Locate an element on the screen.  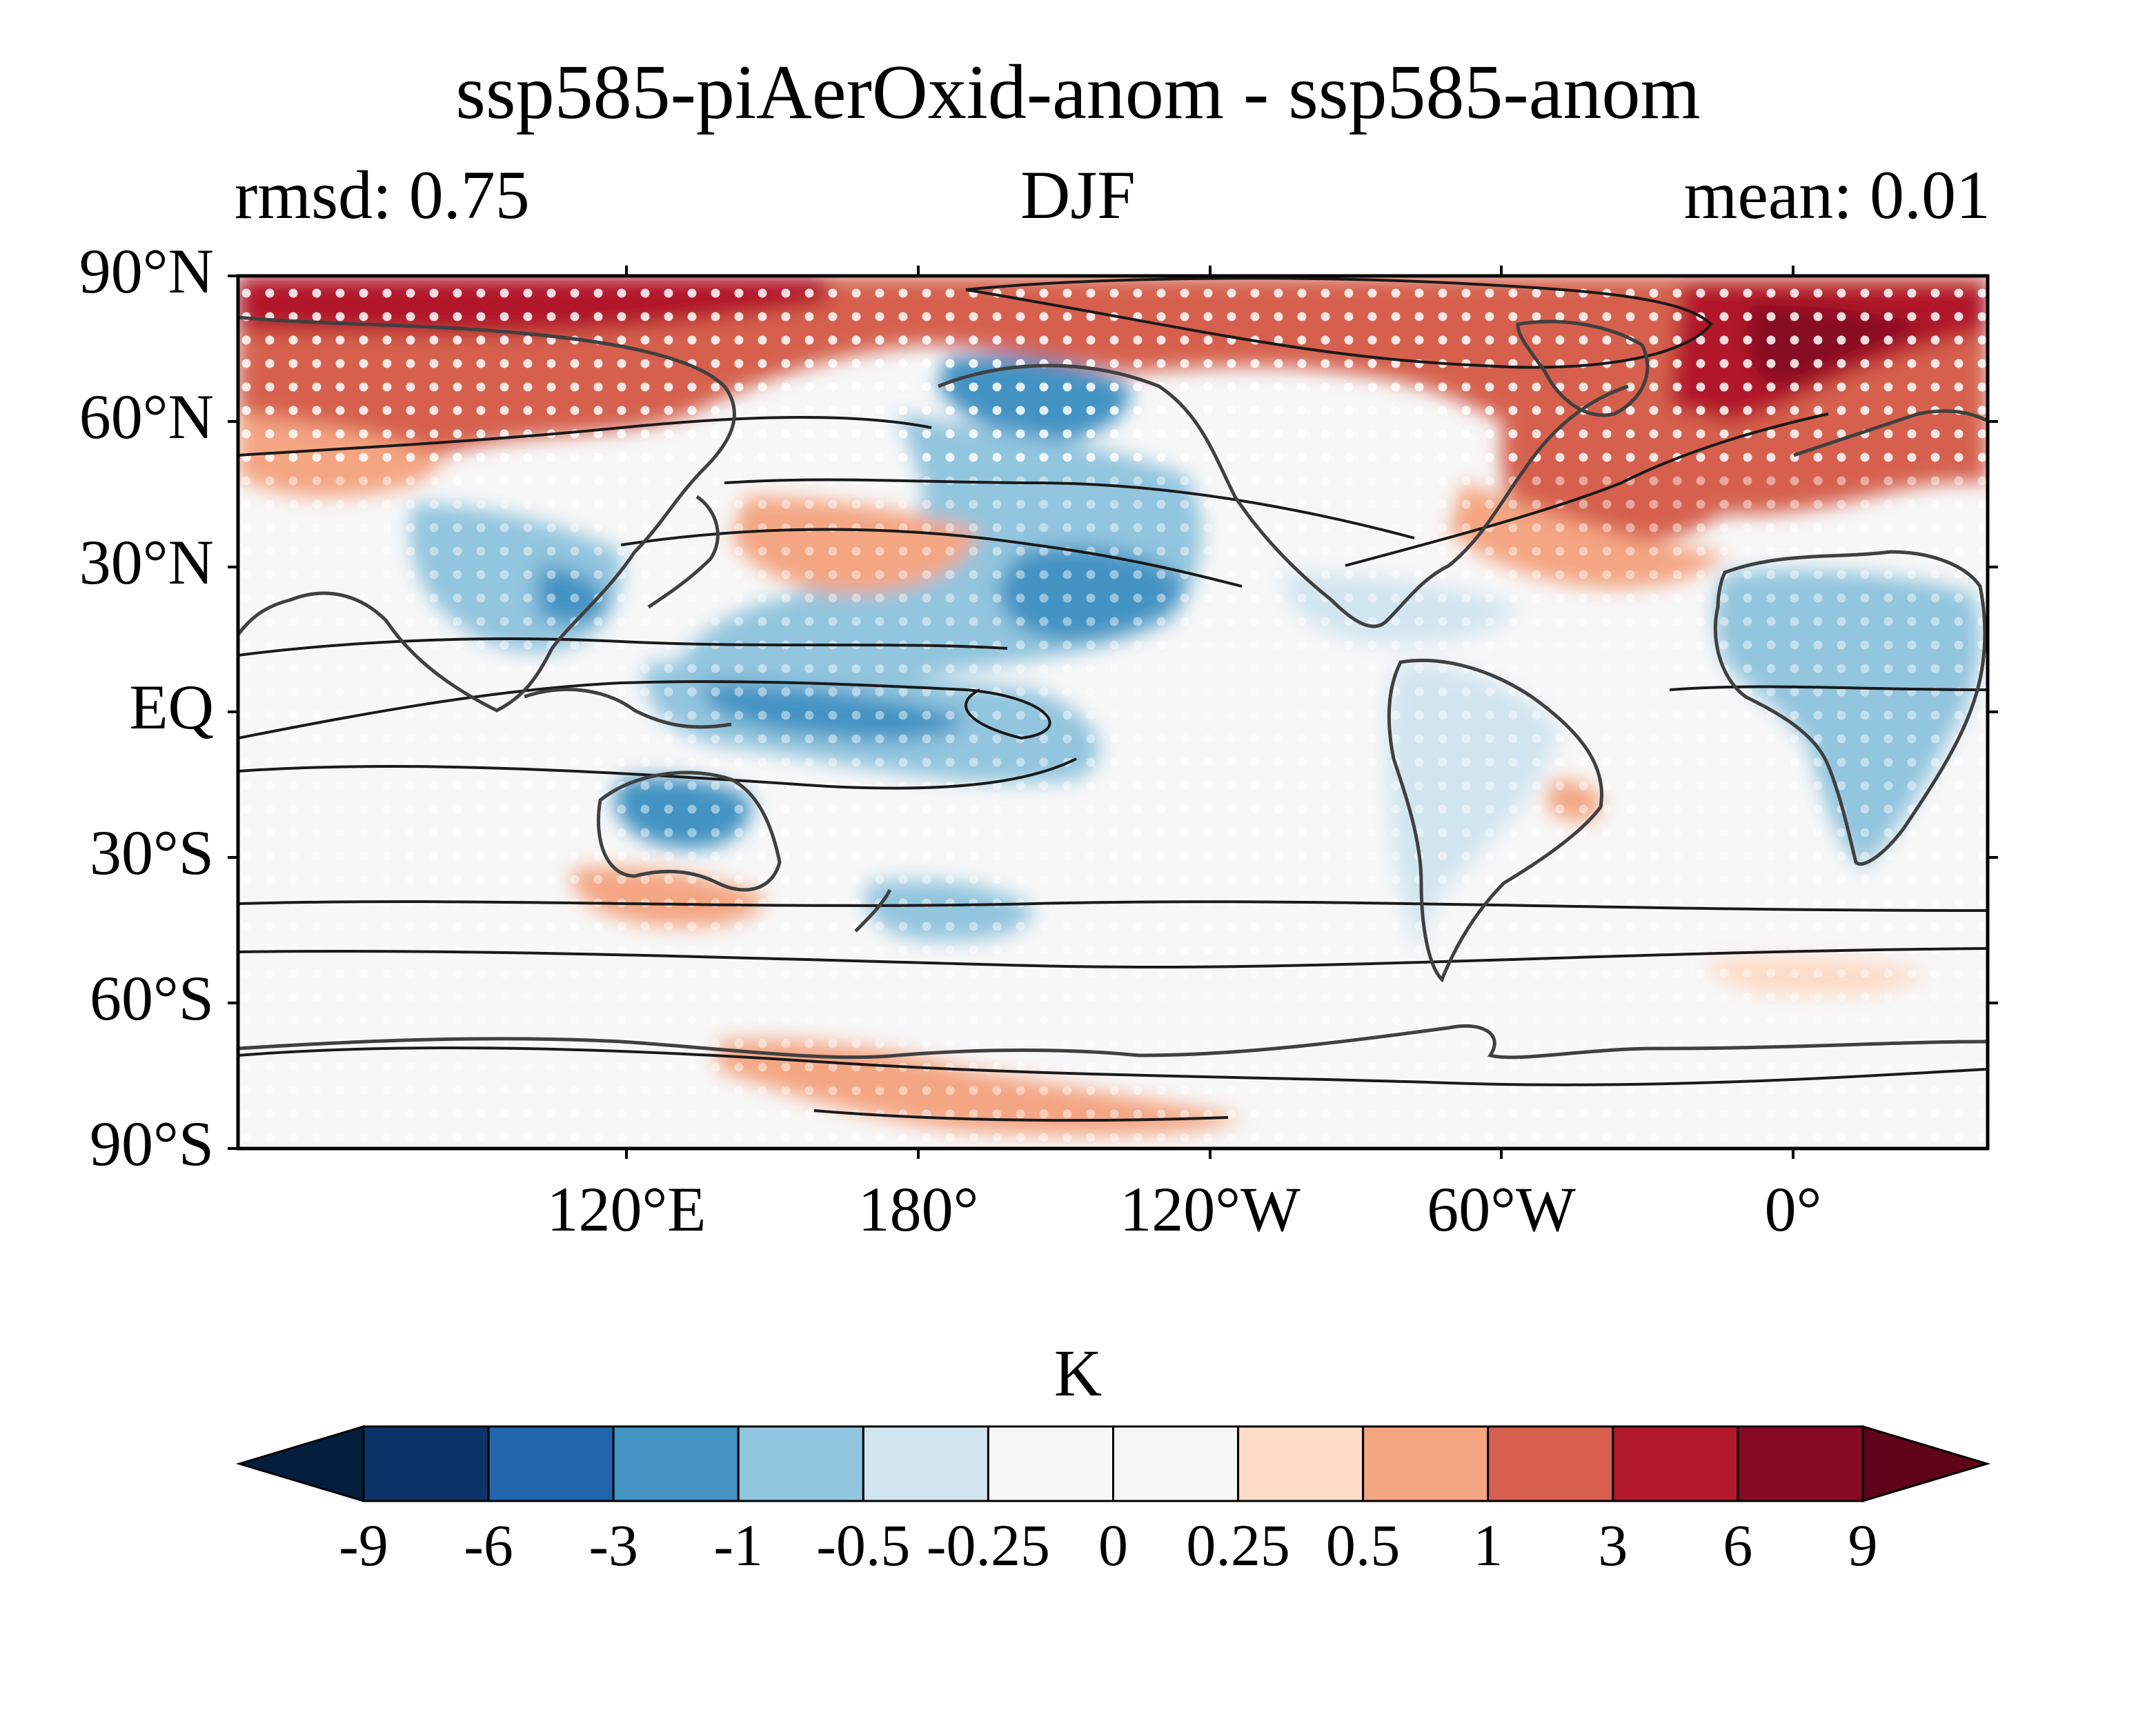
coast-sea-islands is located at coordinates (628, 709).